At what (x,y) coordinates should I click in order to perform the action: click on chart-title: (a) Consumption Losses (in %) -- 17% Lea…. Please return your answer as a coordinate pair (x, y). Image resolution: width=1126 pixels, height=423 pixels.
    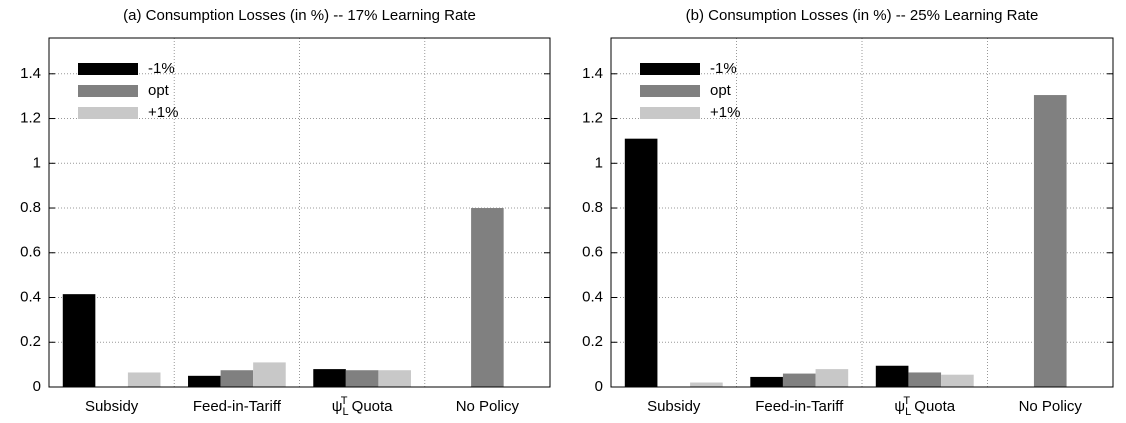
    Looking at the image, I should click on (299, 15).